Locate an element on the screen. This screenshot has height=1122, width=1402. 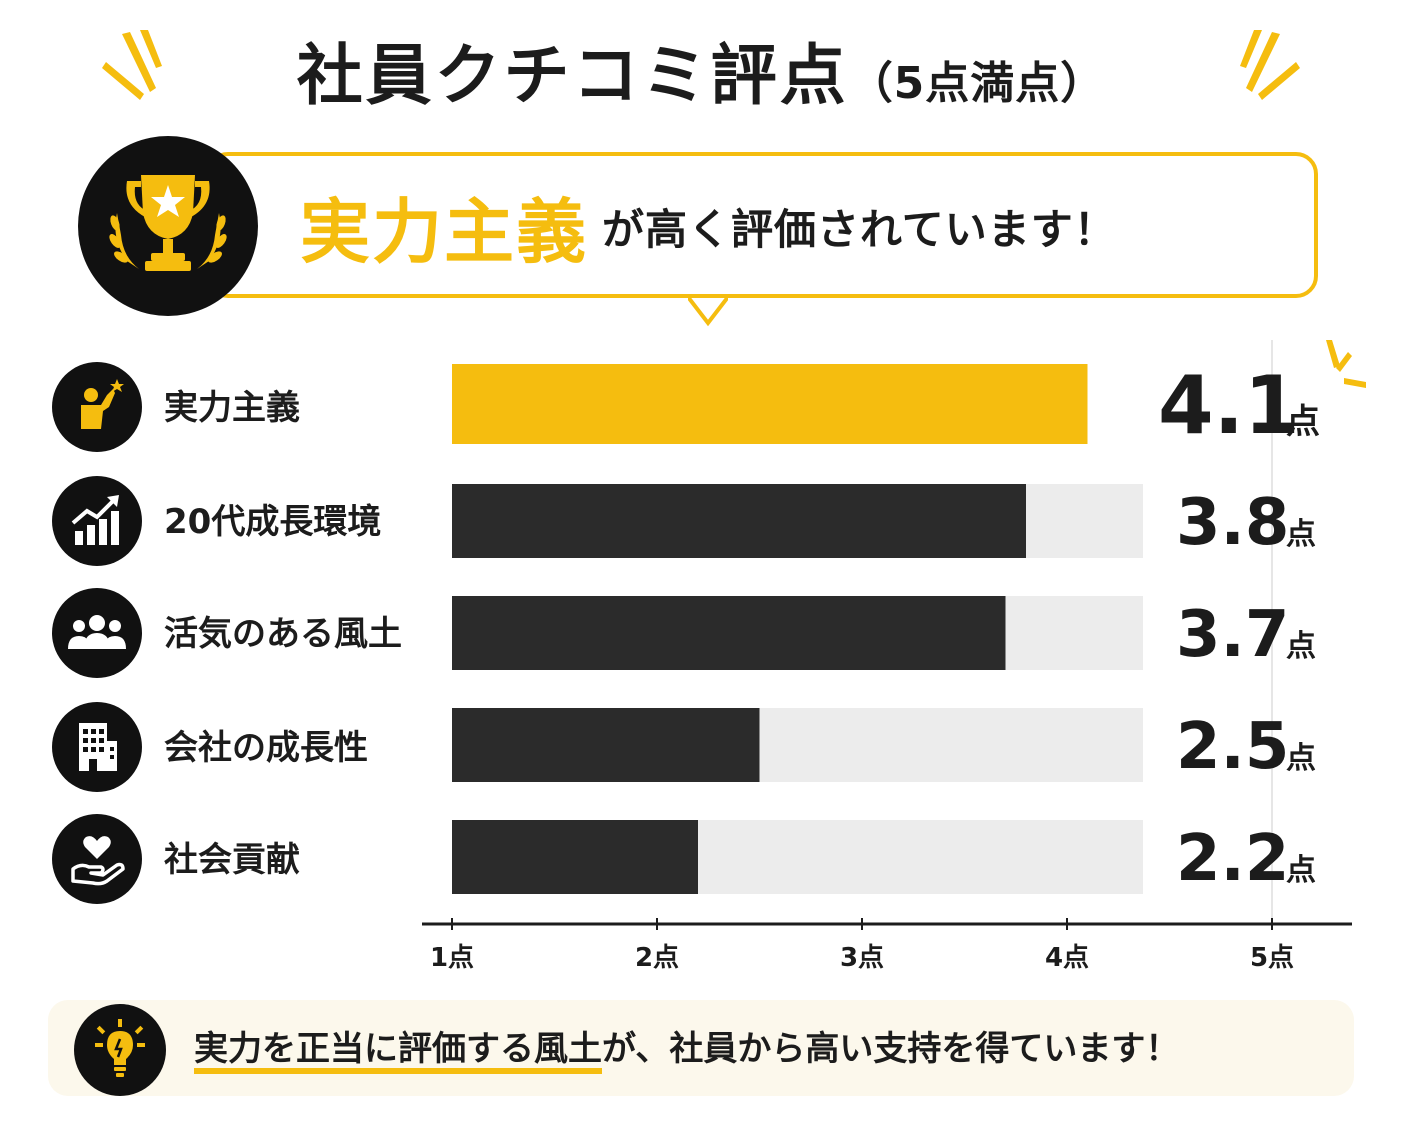
bulb-badge is located at coordinates (120, 1050).